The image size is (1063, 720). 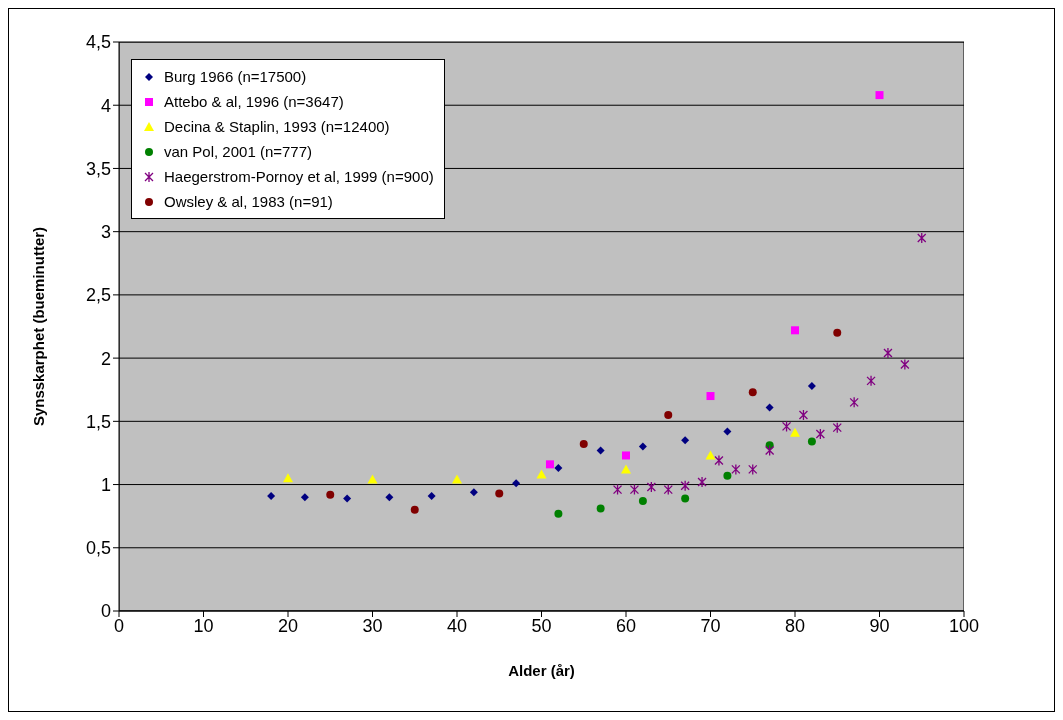 I want to click on y-tick-label: 1, so click(x=105, y=484).